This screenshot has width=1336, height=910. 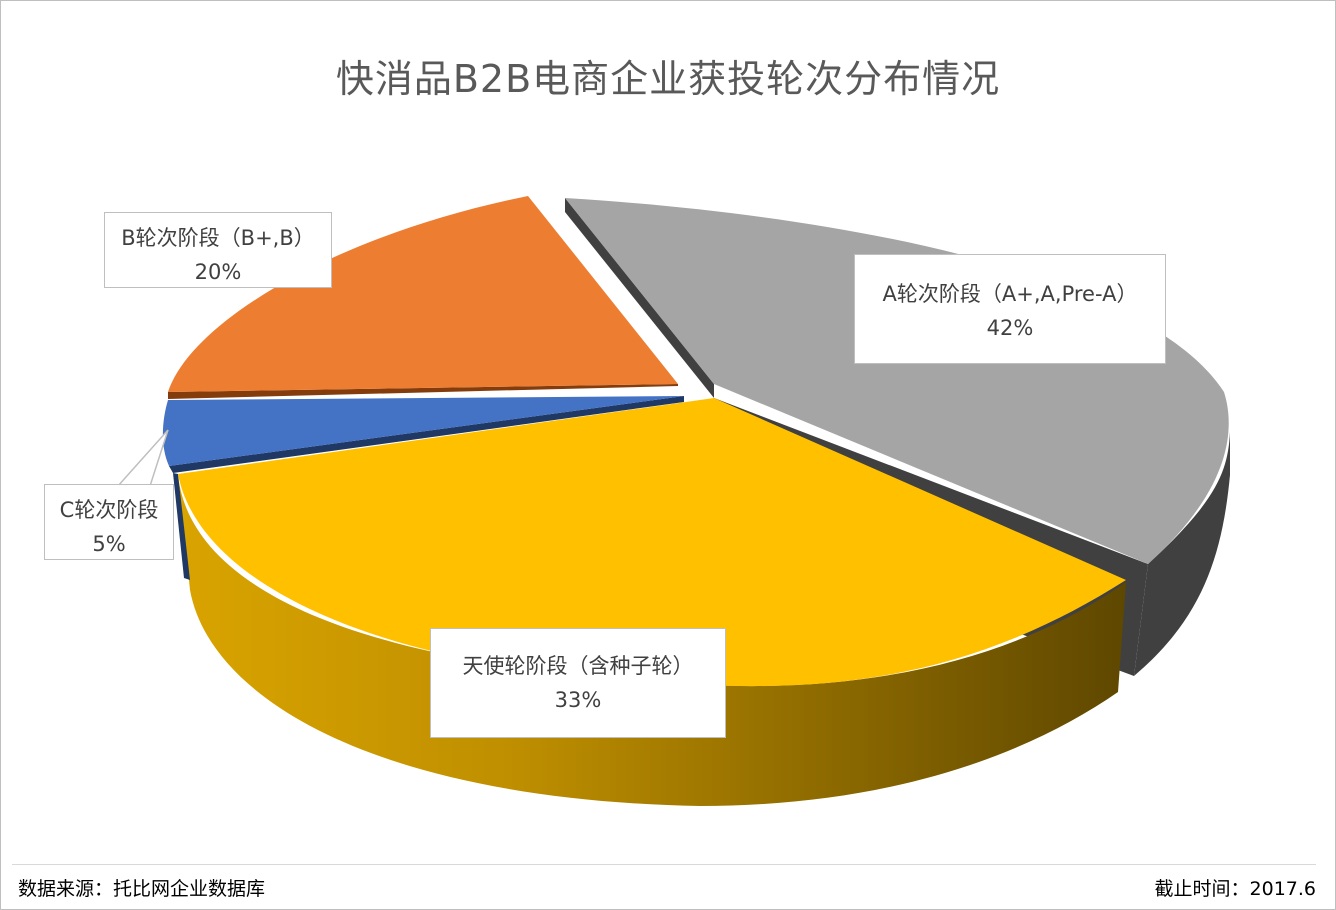 I want to click on footer-source: 数据来源：托比网企业数据库, so click(x=142, y=889).